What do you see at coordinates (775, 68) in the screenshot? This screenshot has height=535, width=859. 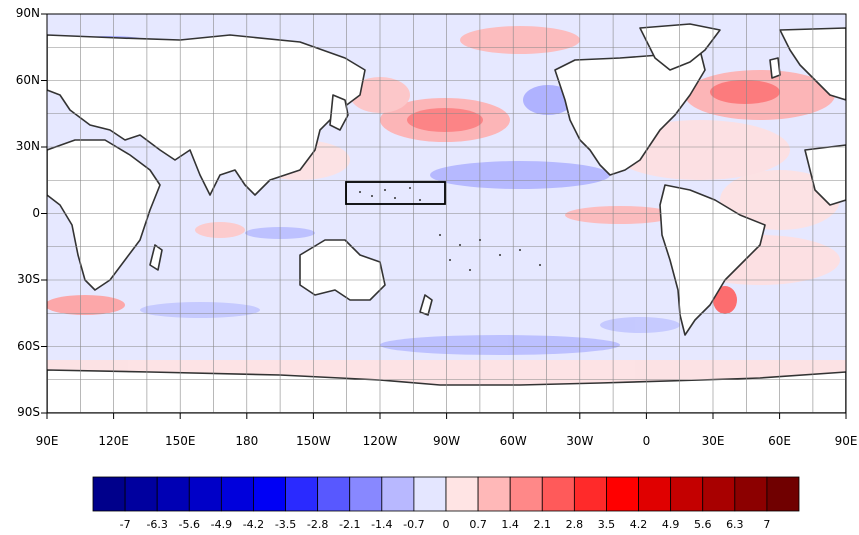 I see `uk-land` at bounding box center [775, 68].